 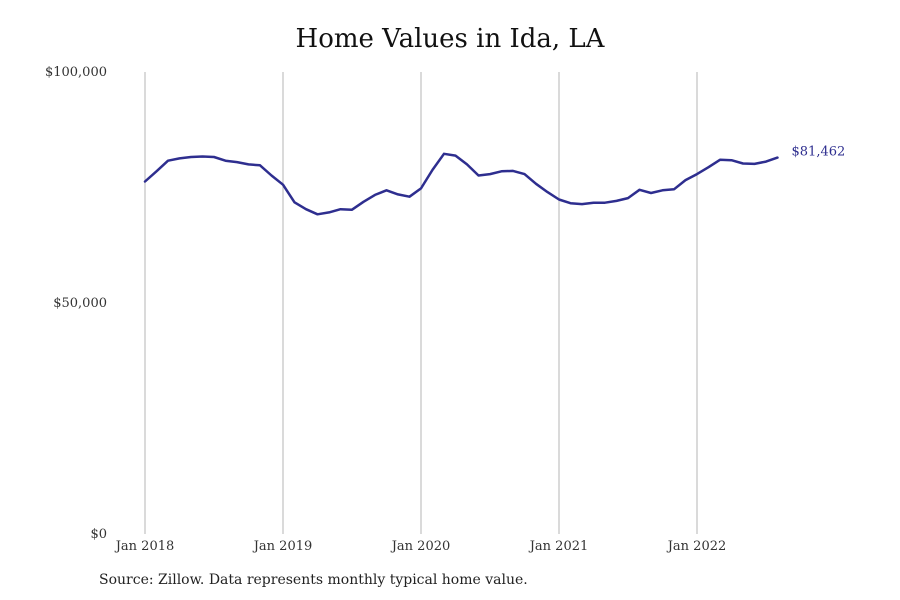 I want to click on series-line, so click(x=461, y=184).